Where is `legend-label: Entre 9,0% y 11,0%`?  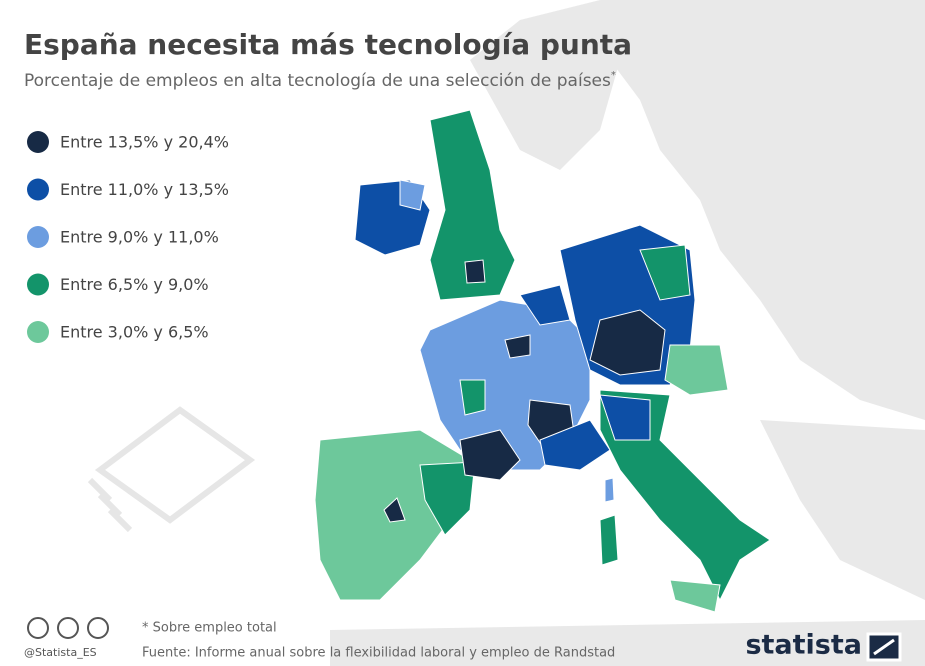
legend-label: Entre 9,0% y 11,0% is located at coordinates (139, 237).